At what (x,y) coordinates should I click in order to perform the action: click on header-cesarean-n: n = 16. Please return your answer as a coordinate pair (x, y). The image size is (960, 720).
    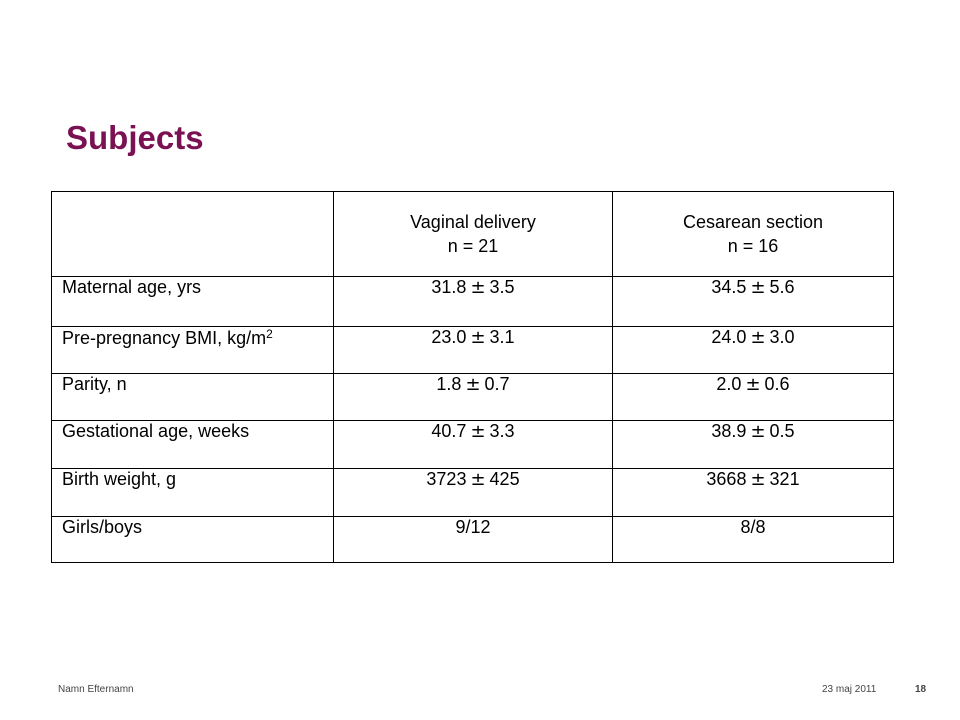
    Looking at the image, I should click on (753, 246).